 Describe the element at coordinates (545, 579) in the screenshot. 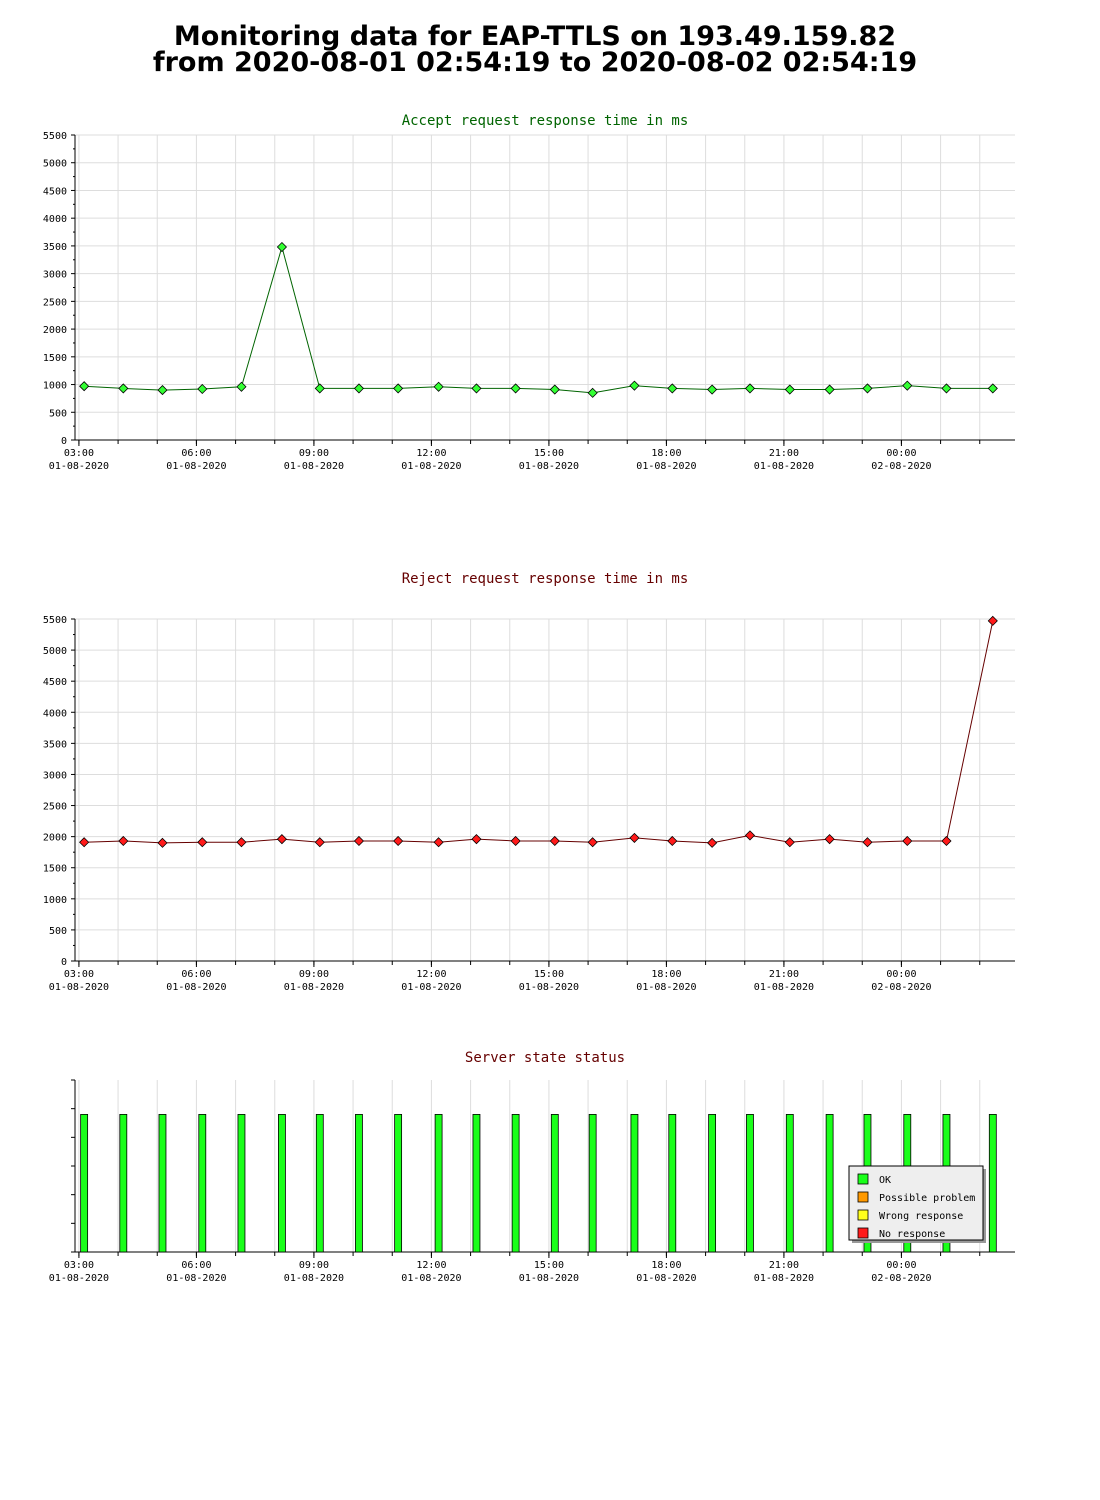

I see `chart-title: Reject request response time in ms` at that location.